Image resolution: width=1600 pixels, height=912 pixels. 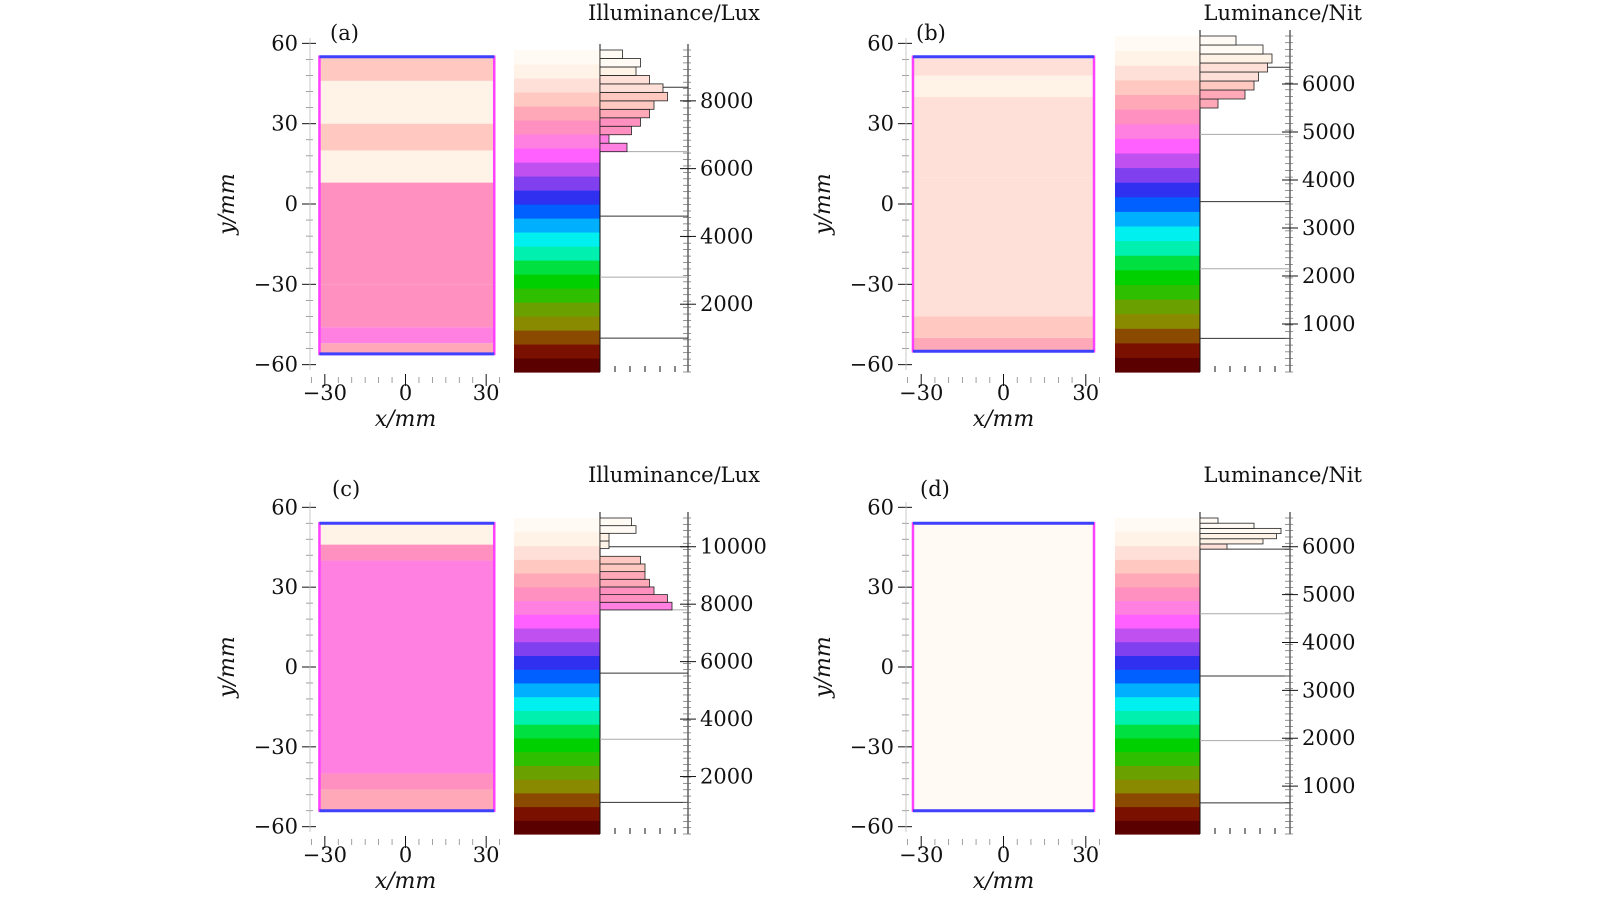 I want to click on colorbar-d, so click(x=1157, y=676).